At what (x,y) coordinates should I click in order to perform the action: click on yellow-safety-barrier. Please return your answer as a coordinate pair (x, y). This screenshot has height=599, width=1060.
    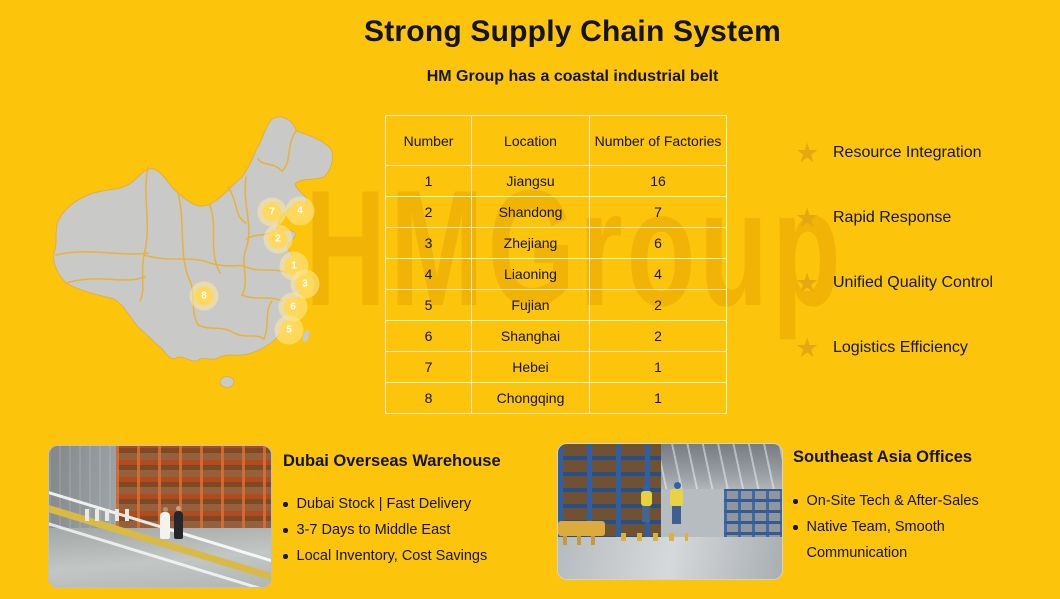
    Looking at the image, I should click on (582, 532).